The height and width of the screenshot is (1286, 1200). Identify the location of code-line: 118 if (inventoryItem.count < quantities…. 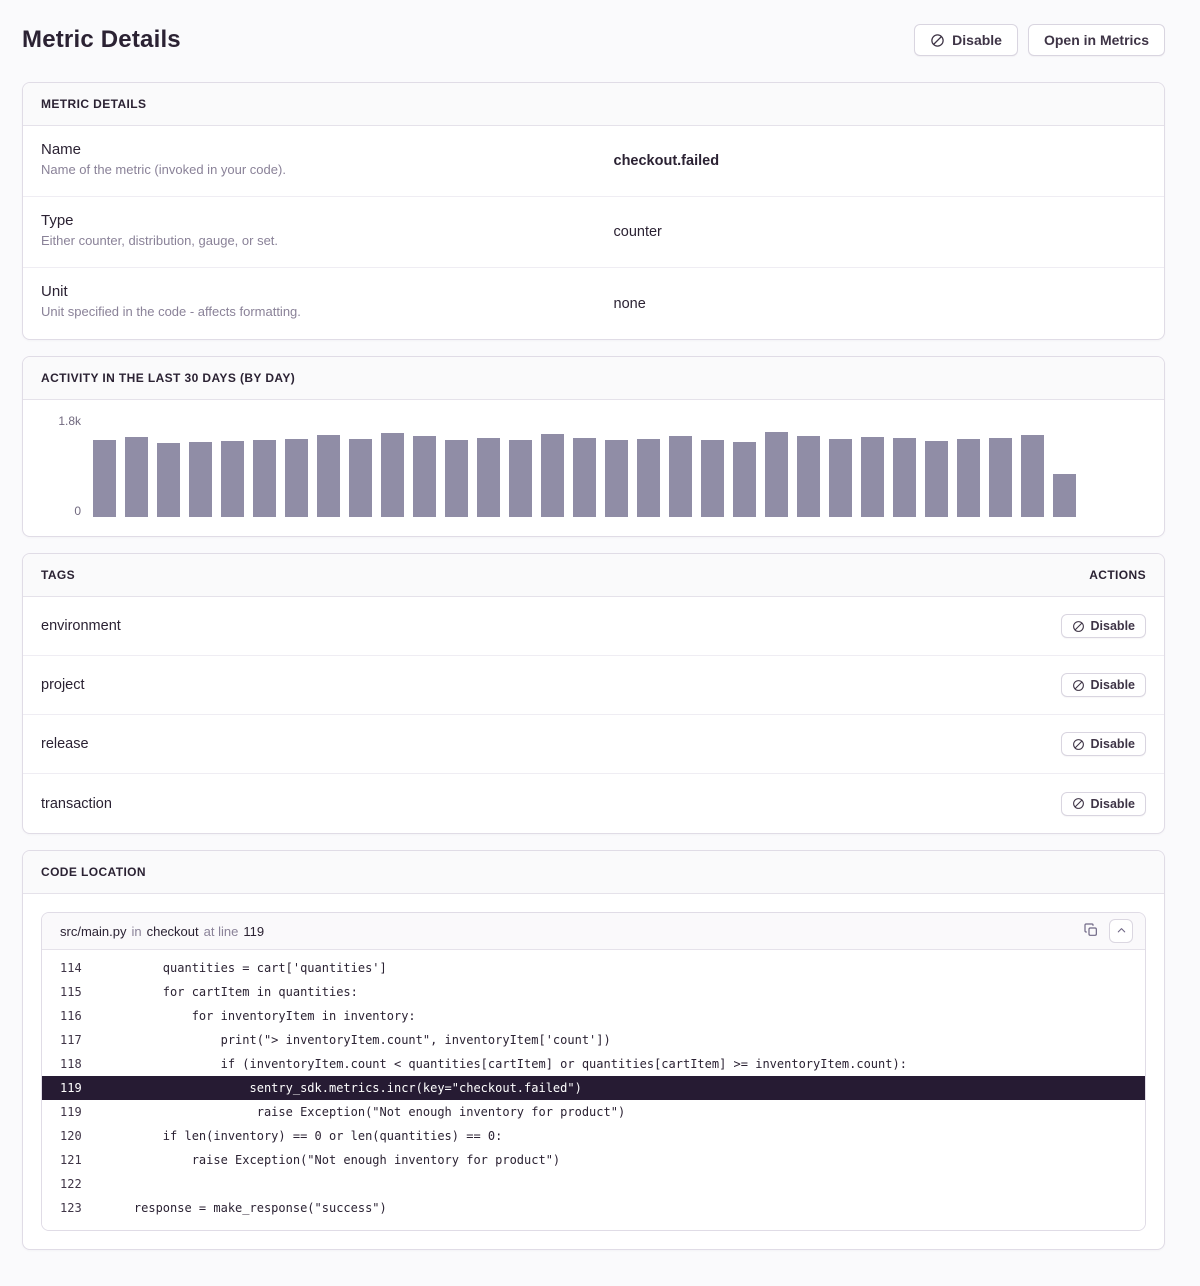
(593, 1064).